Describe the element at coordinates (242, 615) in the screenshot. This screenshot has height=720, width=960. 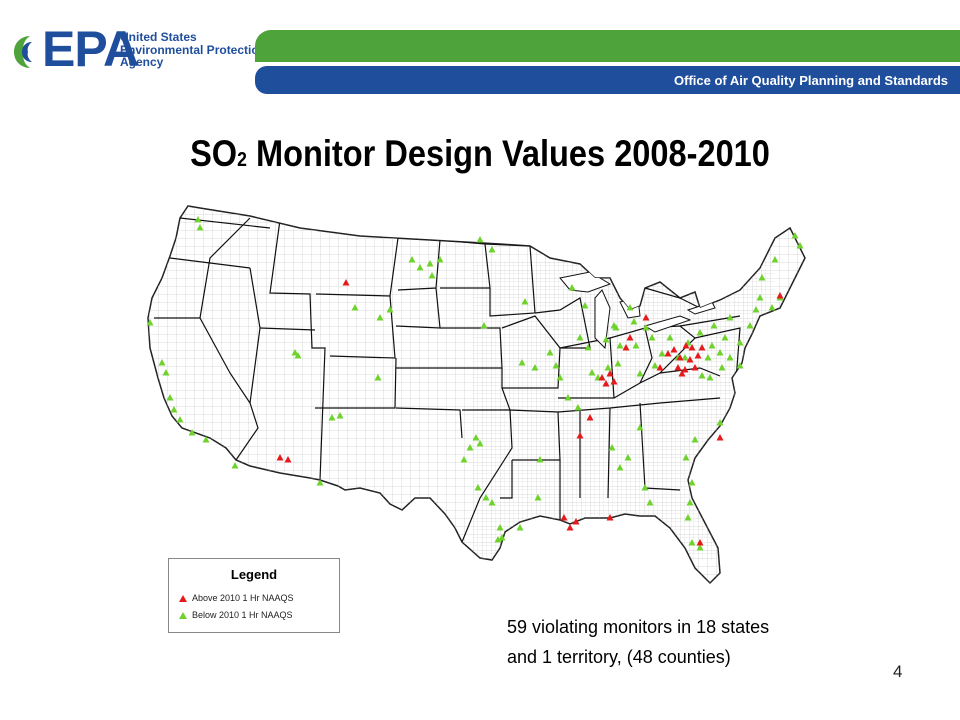
I see `legend-label-below: Below 2010 1 Hr NAAQS` at that location.